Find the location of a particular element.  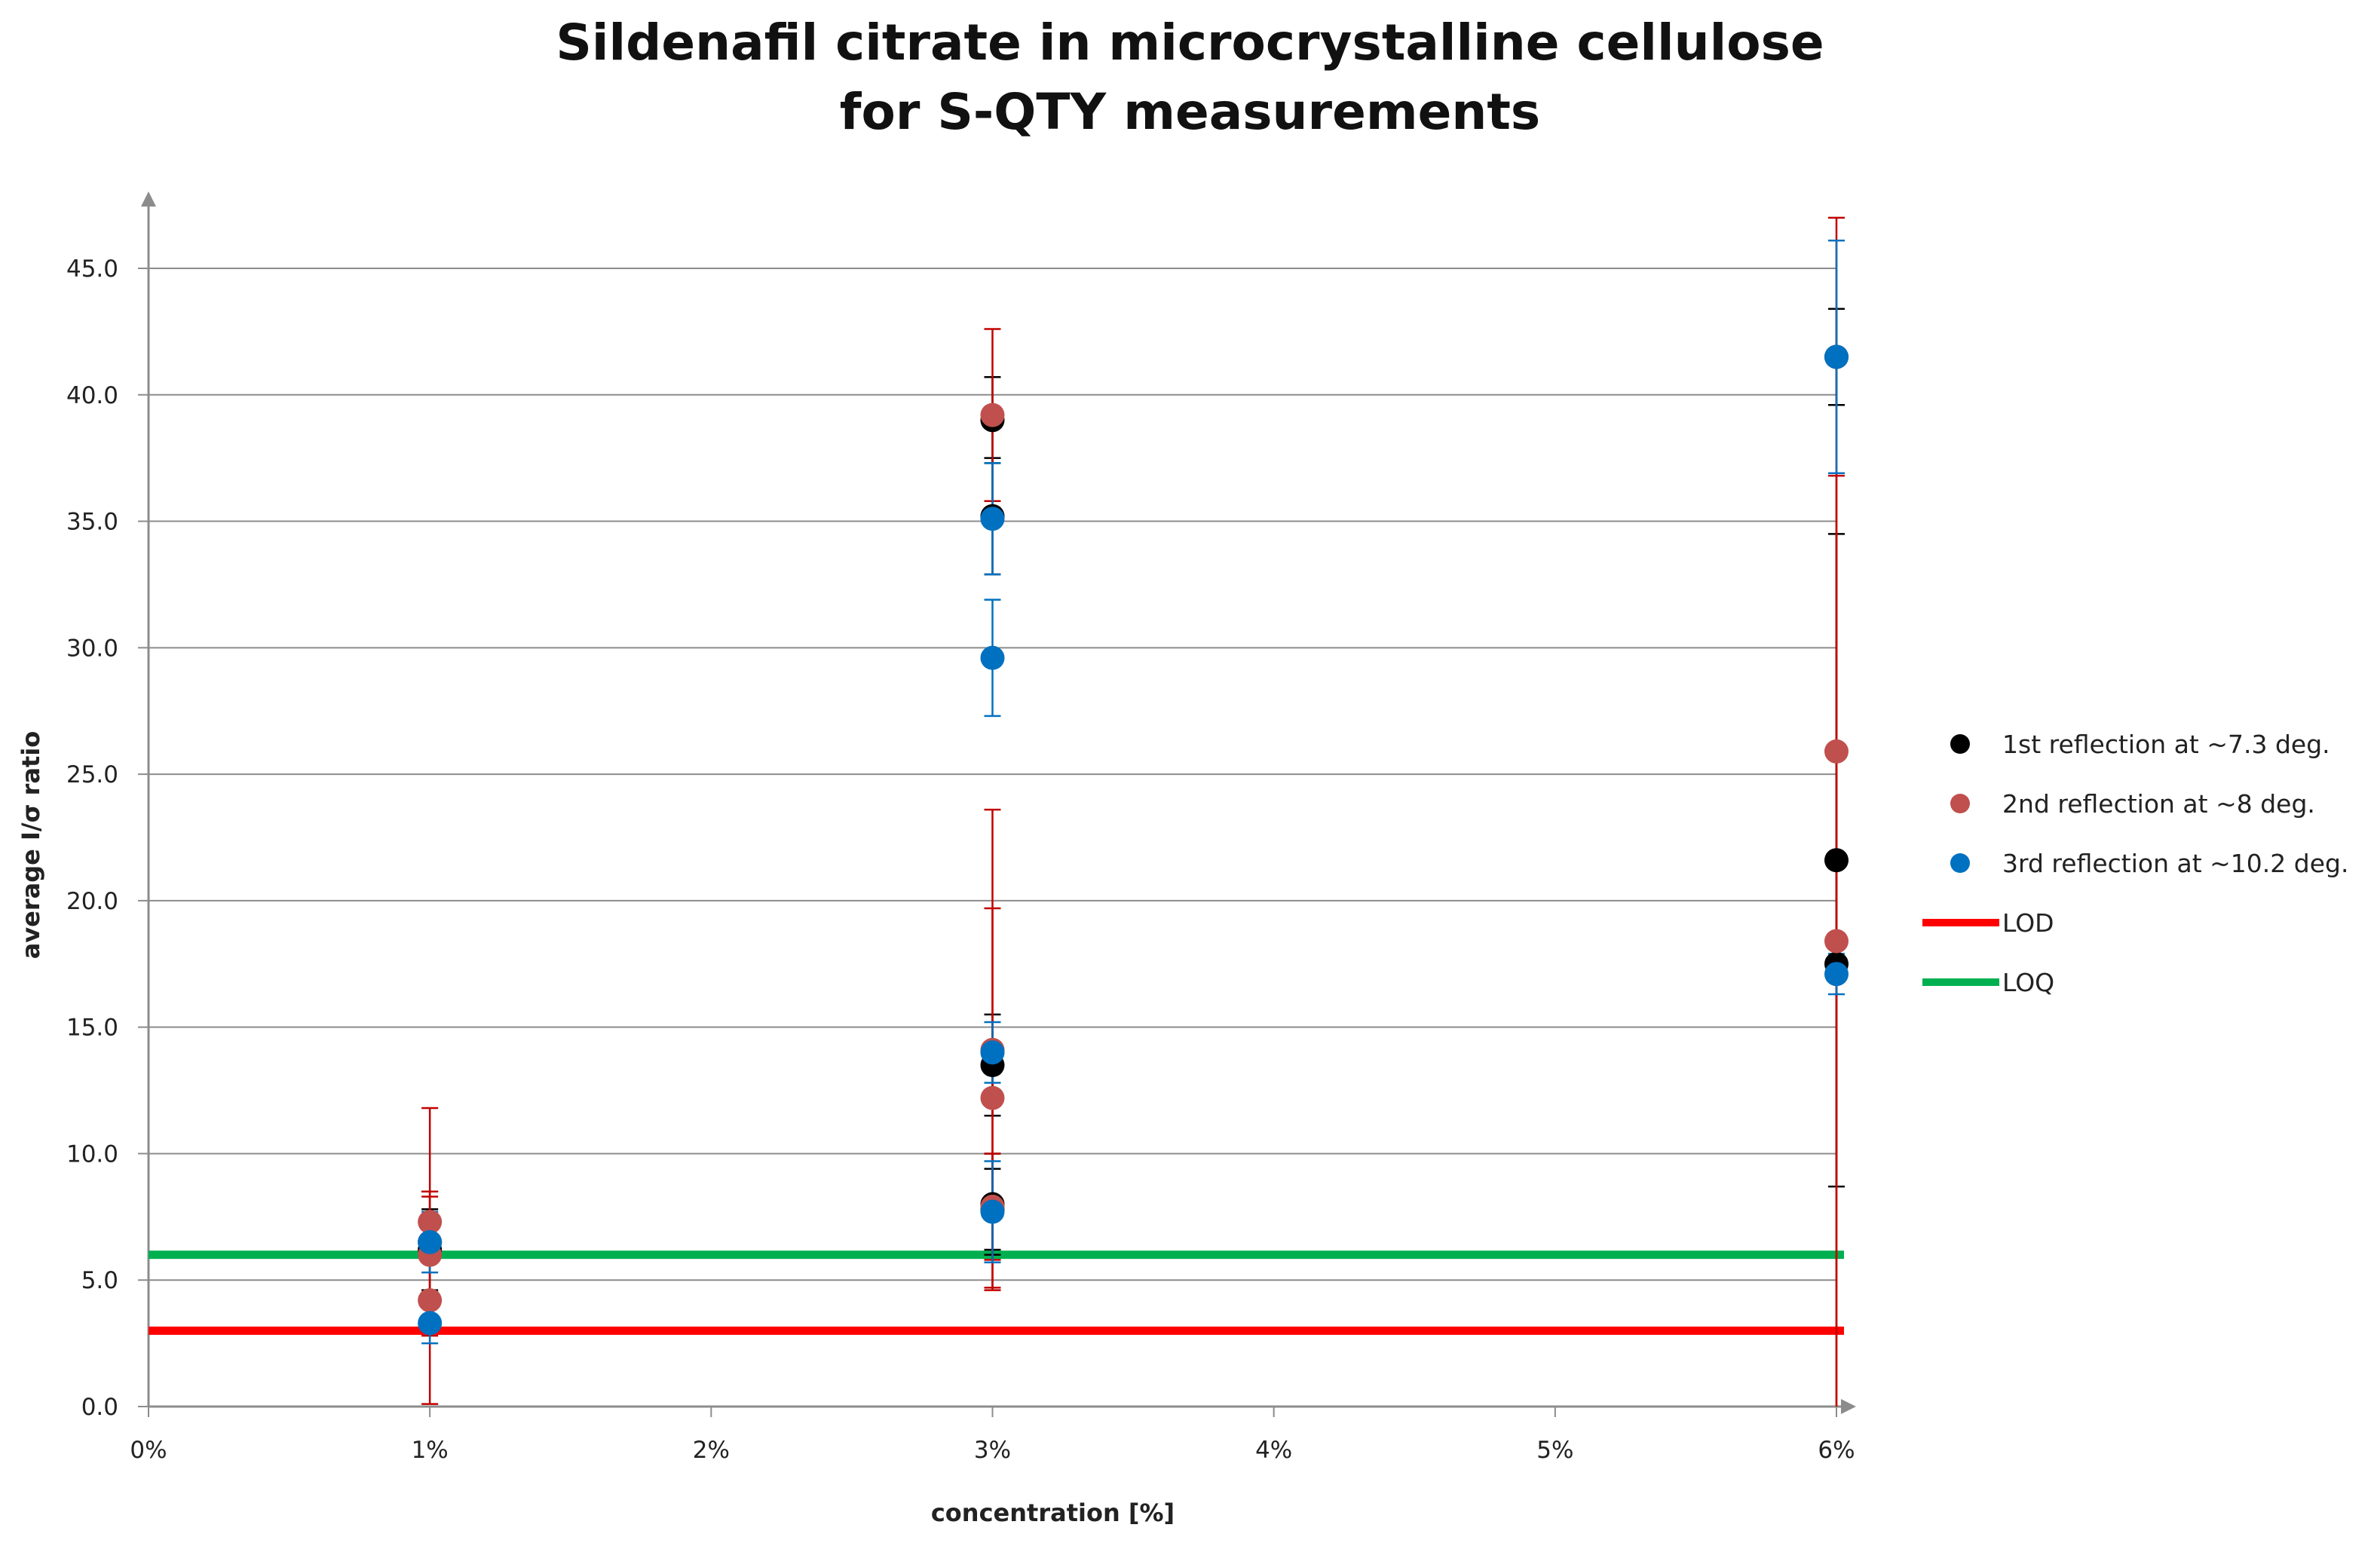

x-tick-label-4: 4% is located at coordinates (1273, 1450).